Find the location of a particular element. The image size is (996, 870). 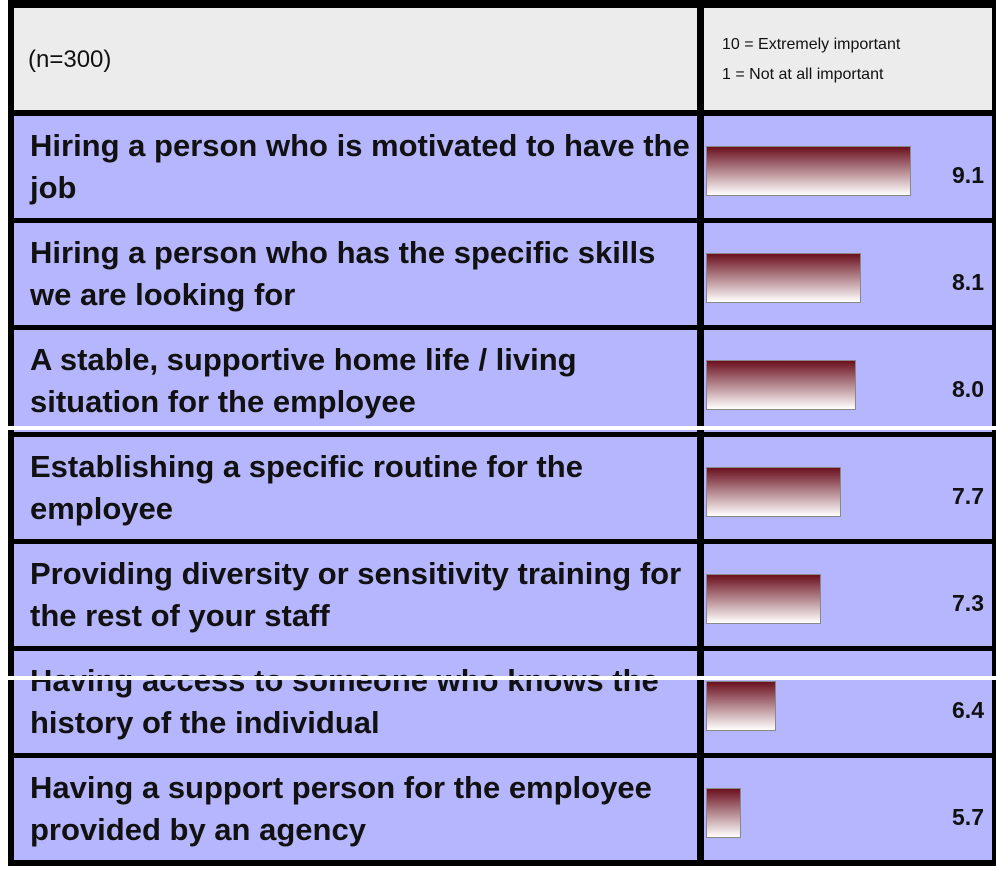

bar-cell: 8.1 is located at coordinates (848, 274).